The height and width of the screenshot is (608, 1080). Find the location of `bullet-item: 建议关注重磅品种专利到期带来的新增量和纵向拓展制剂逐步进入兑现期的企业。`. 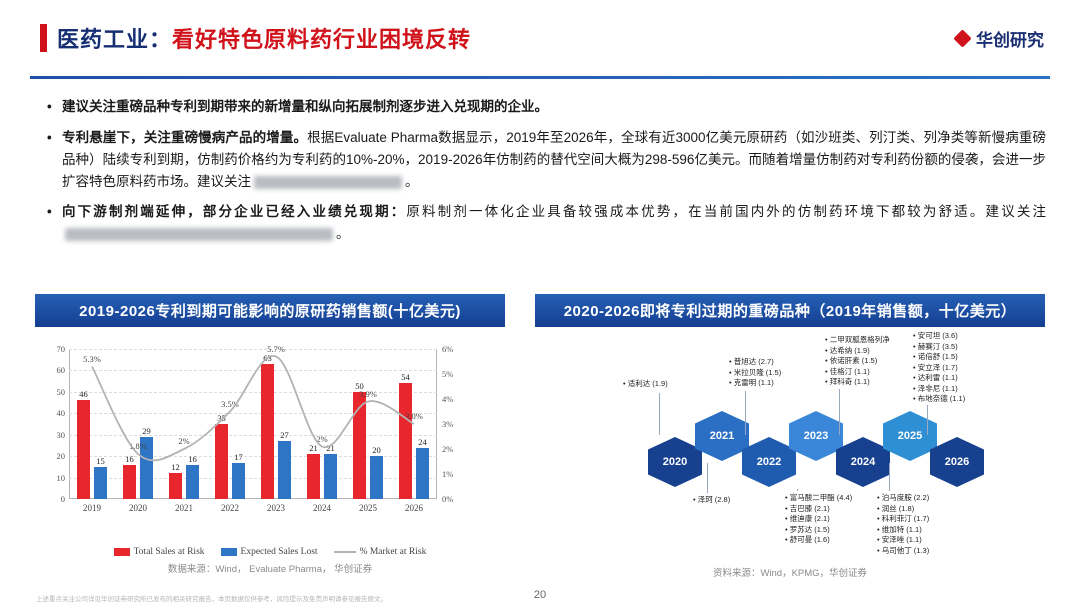

bullet-item: 建议关注重磅品种专利到期带来的新增量和纵向拓展制剂逐步进入兑现期的企业。 is located at coordinates (546, 107).